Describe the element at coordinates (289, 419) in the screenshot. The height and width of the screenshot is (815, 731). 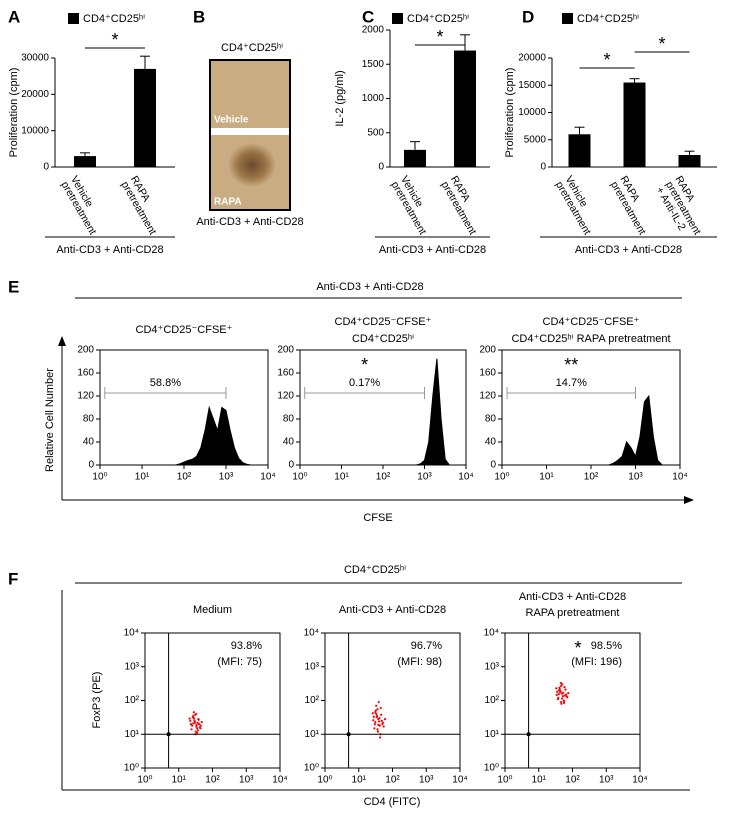
I see `y-tick-label: 80` at that location.